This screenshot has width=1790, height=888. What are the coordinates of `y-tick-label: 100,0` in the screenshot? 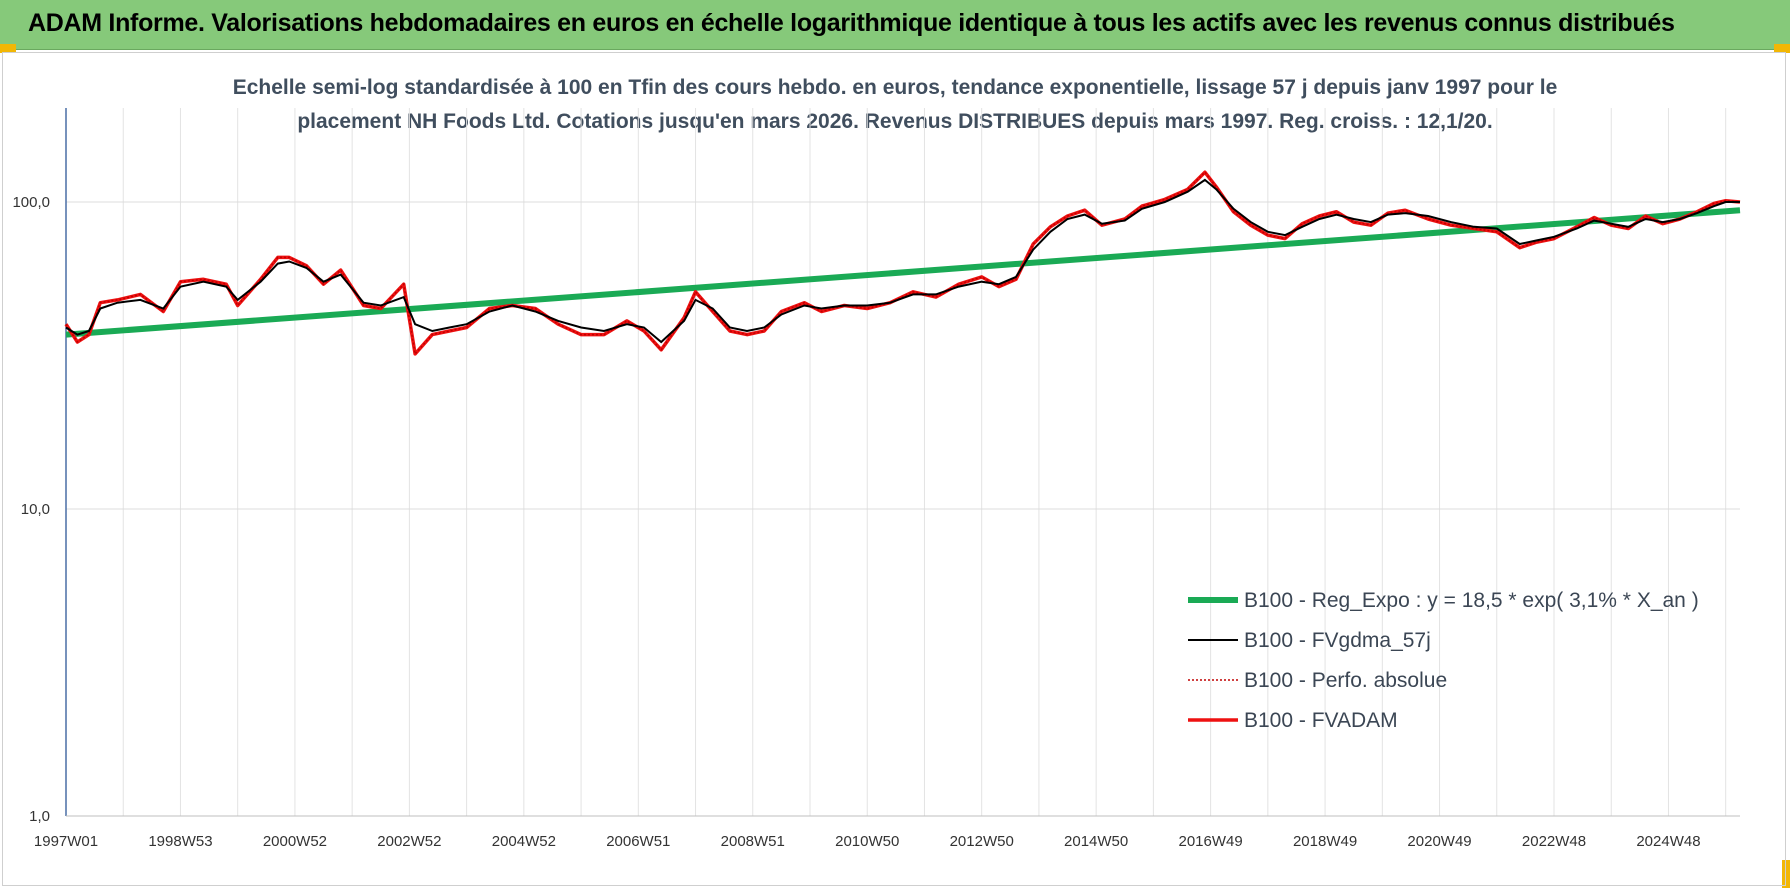 It's located at (31, 202).